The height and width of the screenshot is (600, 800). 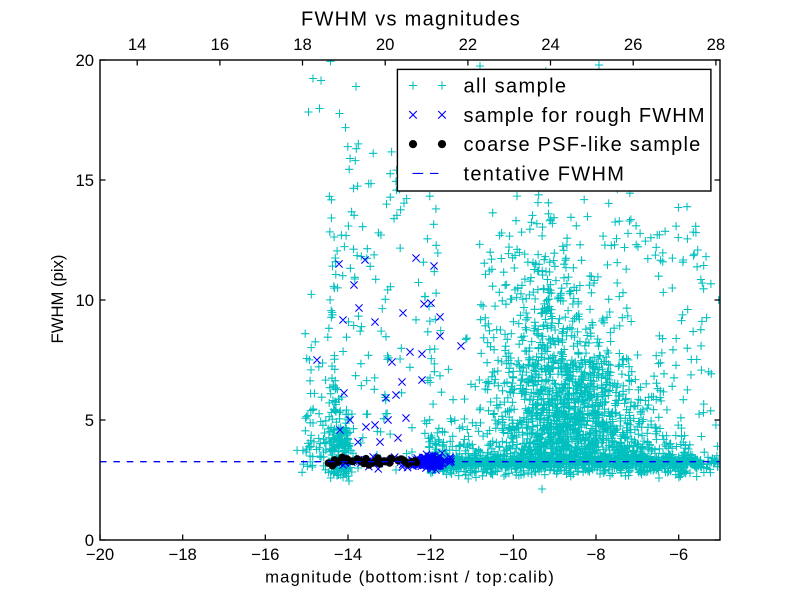 I want to click on svg-text:magnitude (bottom:isnt / top:c: magnitude (bottom:isnt / top:calib), so click(x=410, y=577).